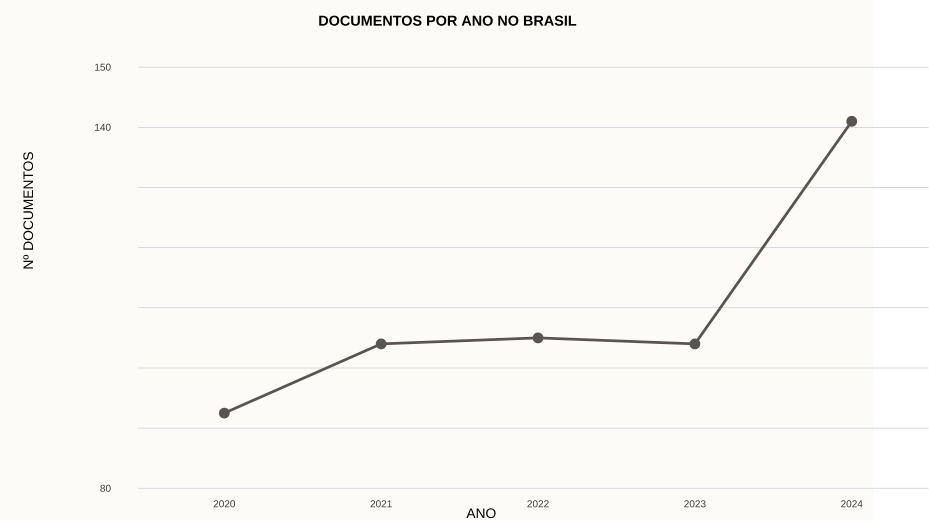 The image size is (929, 522). What do you see at coordinates (447, 20) in the screenshot?
I see `chart-title: DOCUMENTOS POR ANO NO BRASIL` at bounding box center [447, 20].